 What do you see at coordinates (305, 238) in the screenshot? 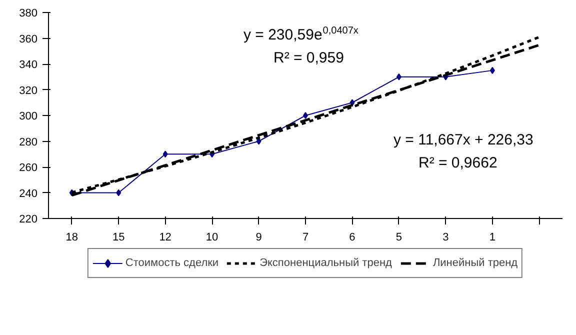
I see `x-tick-label: 7` at bounding box center [305, 238].